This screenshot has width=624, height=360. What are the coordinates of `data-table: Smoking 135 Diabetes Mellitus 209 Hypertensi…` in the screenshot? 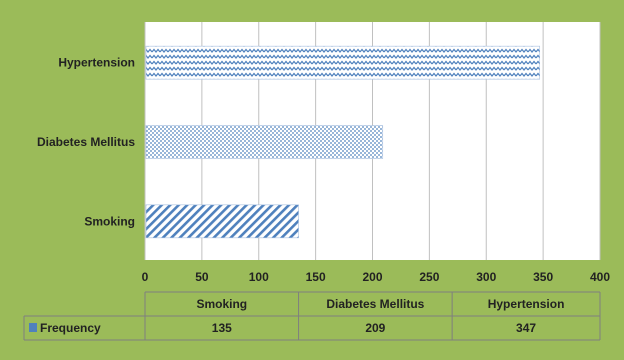 It's located at (312, 316).